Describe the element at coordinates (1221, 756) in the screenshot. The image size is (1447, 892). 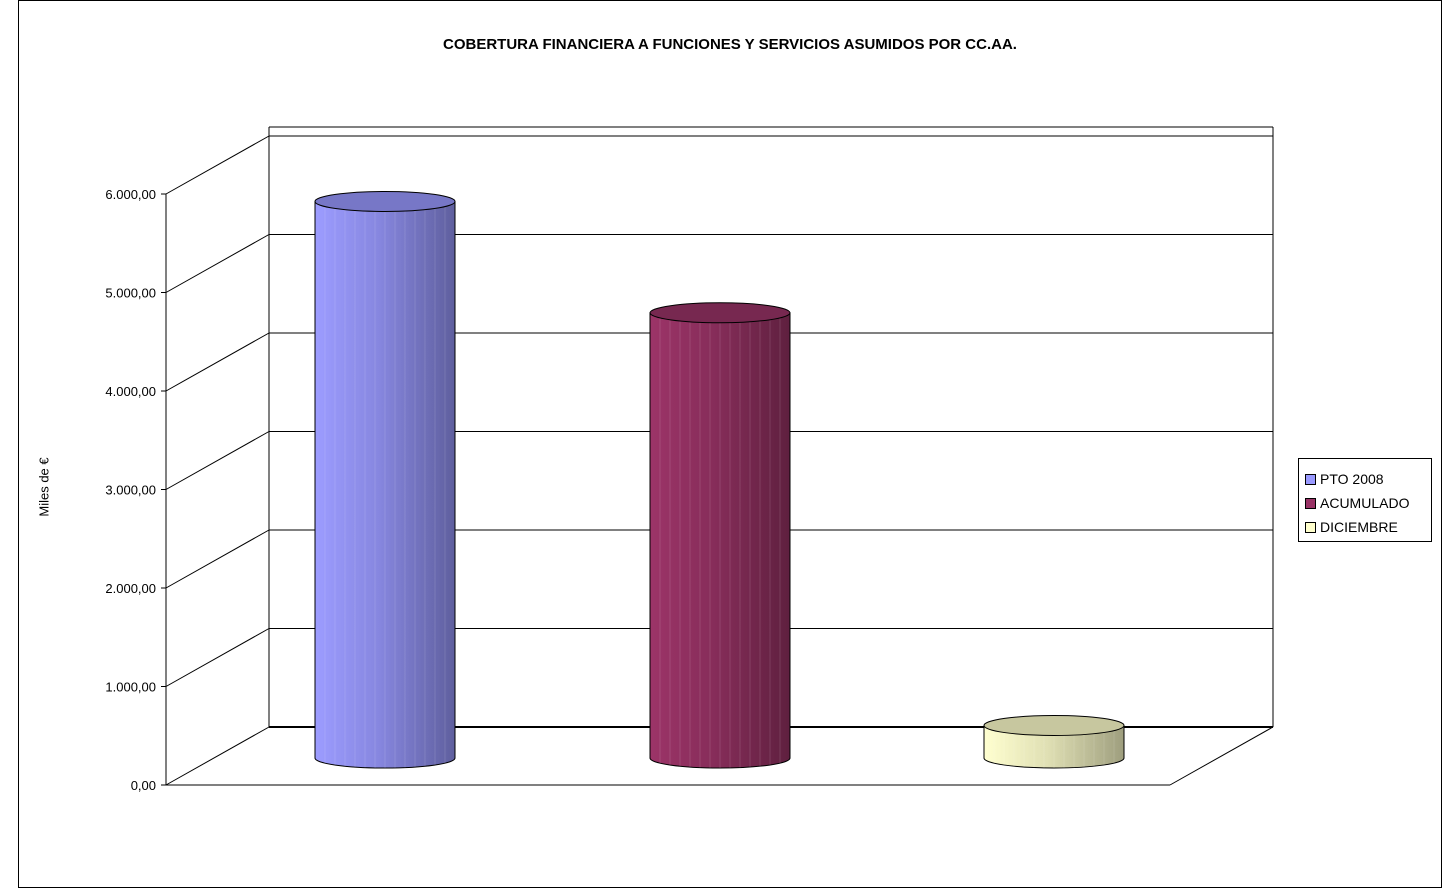
I see `floor-right-edge` at that location.